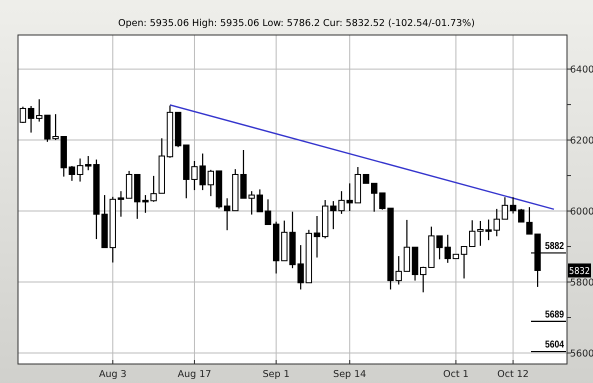 This screenshot has height=383, width=593. What do you see at coordinates (276, 374) in the screenshot?
I see `x-tick-label: Sep 1` at bounding box center [276, 374].